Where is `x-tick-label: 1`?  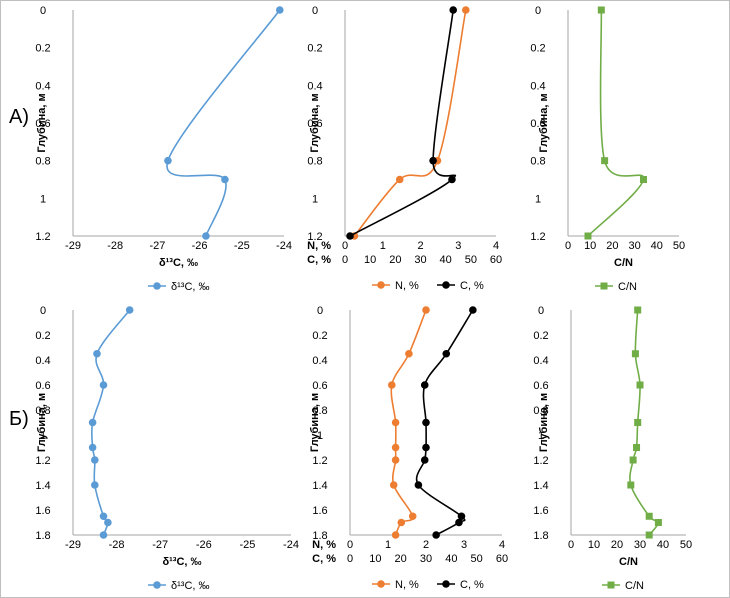 x-tick-label: 1 is located at coordinates (383, 246).